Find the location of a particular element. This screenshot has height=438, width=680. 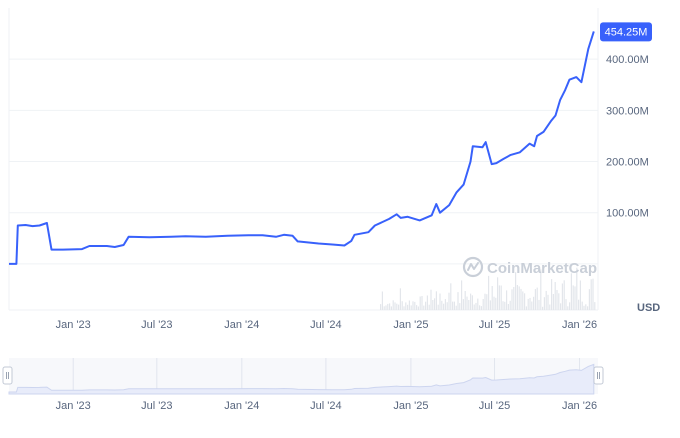

y-tick-label: 400.00M is located at coordinates (627, 60).